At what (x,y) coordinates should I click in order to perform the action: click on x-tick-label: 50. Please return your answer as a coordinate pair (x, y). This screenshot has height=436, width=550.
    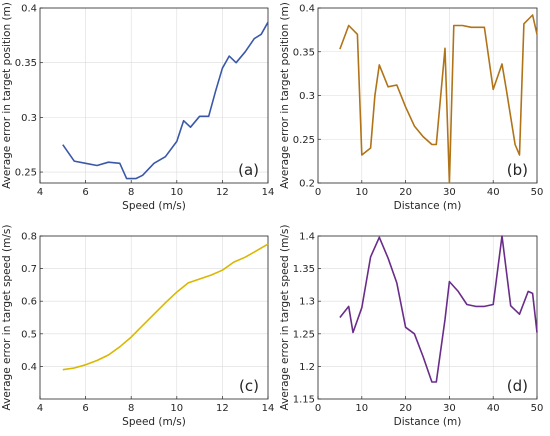
    Looking at the image, I should click on (537, 408).